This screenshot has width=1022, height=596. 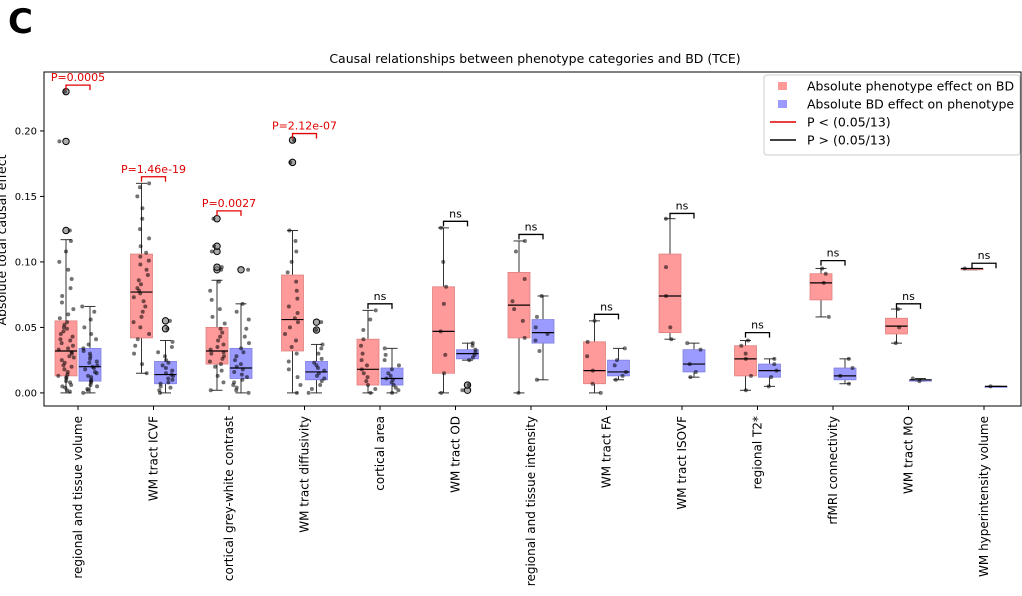 What do you see at coordinates (682, 463) in the screenshot?
I see `x-tick-label: WM tract ISOVF` at bounding box center [682, 463].